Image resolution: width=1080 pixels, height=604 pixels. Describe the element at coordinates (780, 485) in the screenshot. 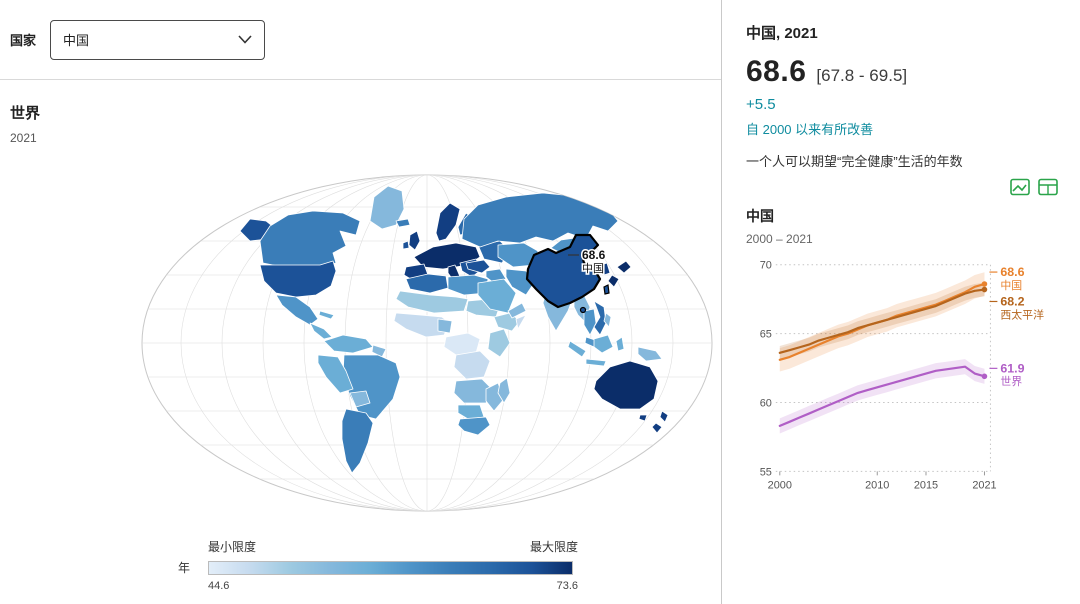

I see `svg-text: 2000` at that location.